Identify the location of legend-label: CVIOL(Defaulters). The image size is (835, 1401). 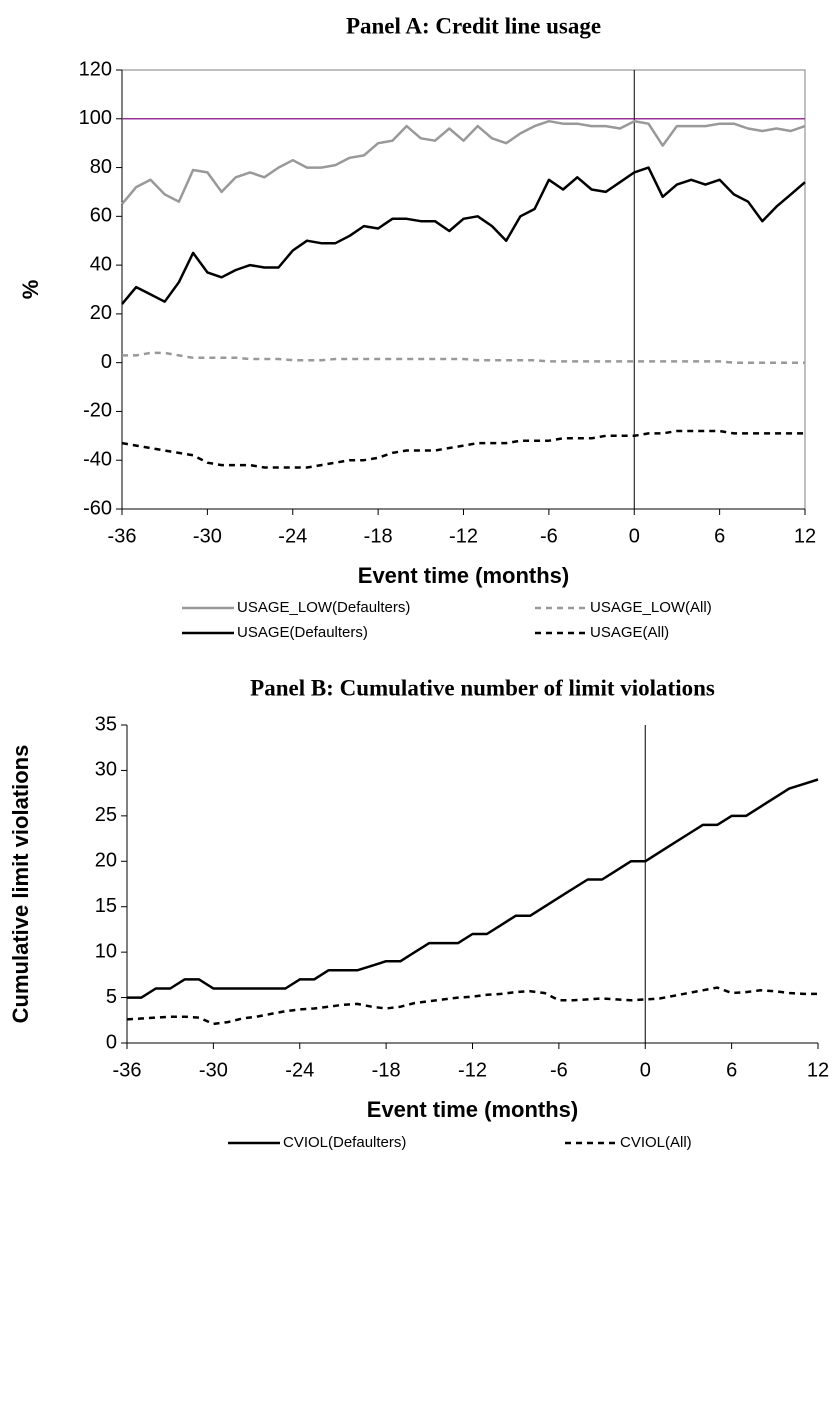
(344, 1142).